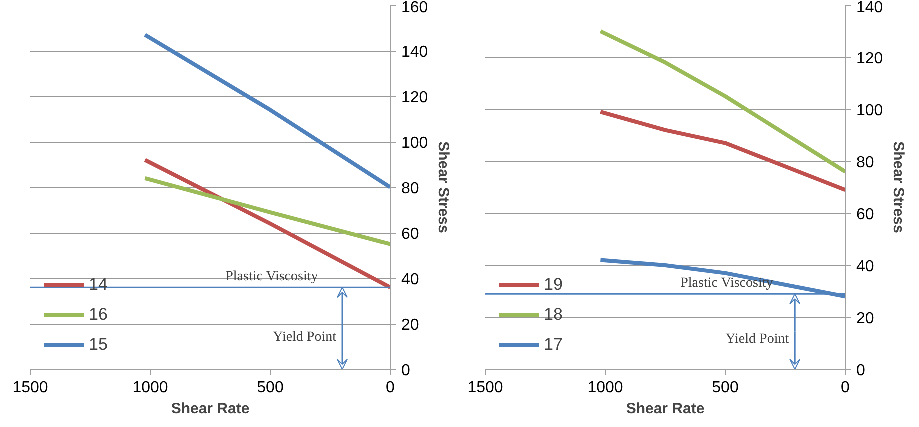 This screenshot has width=919, height=427. Describe the element at coordinates (415, 8) in the screenshot. I see `y-tick-label: 160` at that location.